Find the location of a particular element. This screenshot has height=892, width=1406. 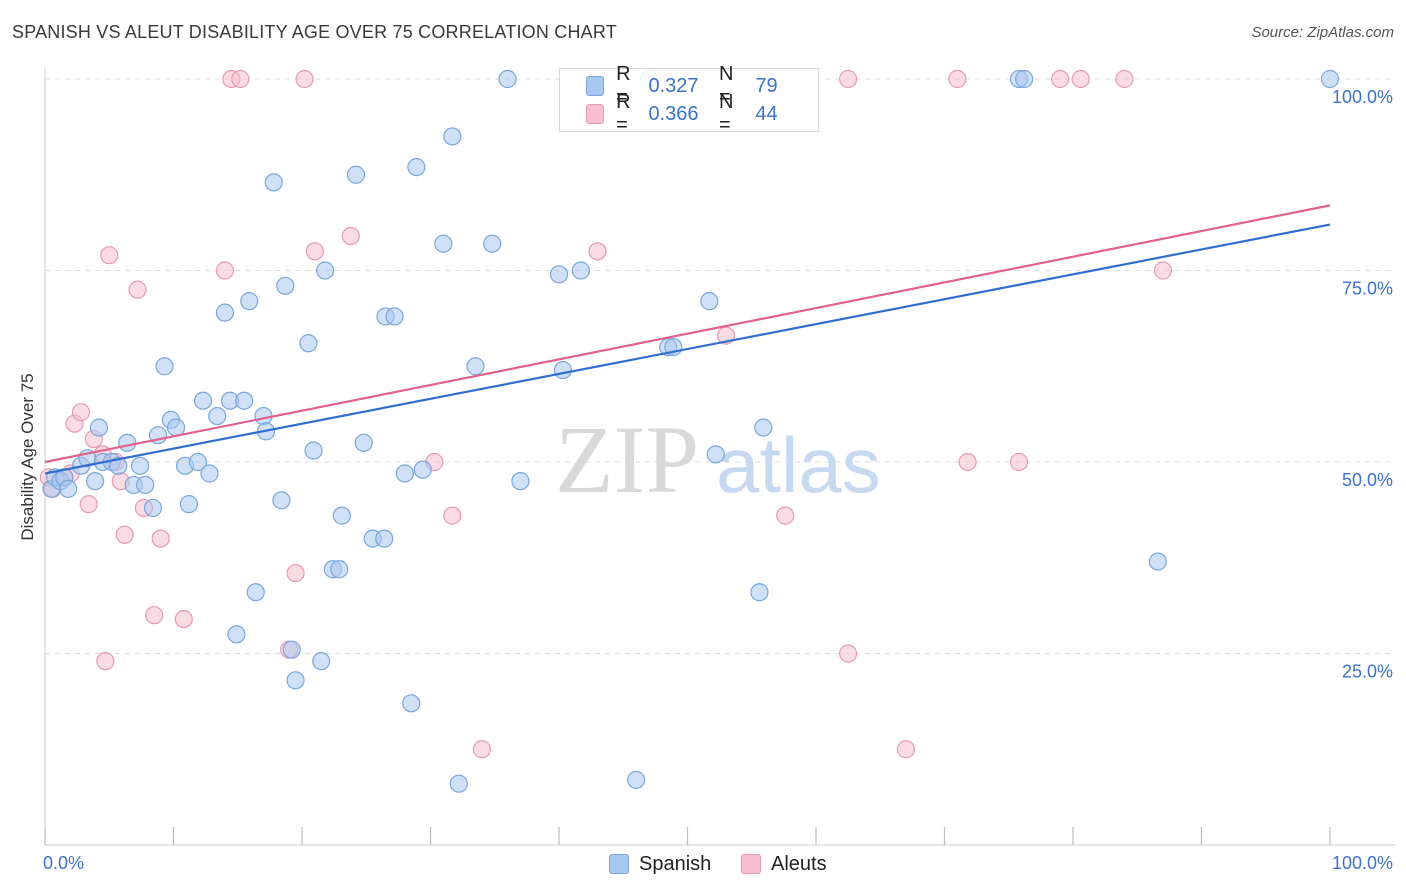

r-value: 0.366 is located at coordinates (673, 113).